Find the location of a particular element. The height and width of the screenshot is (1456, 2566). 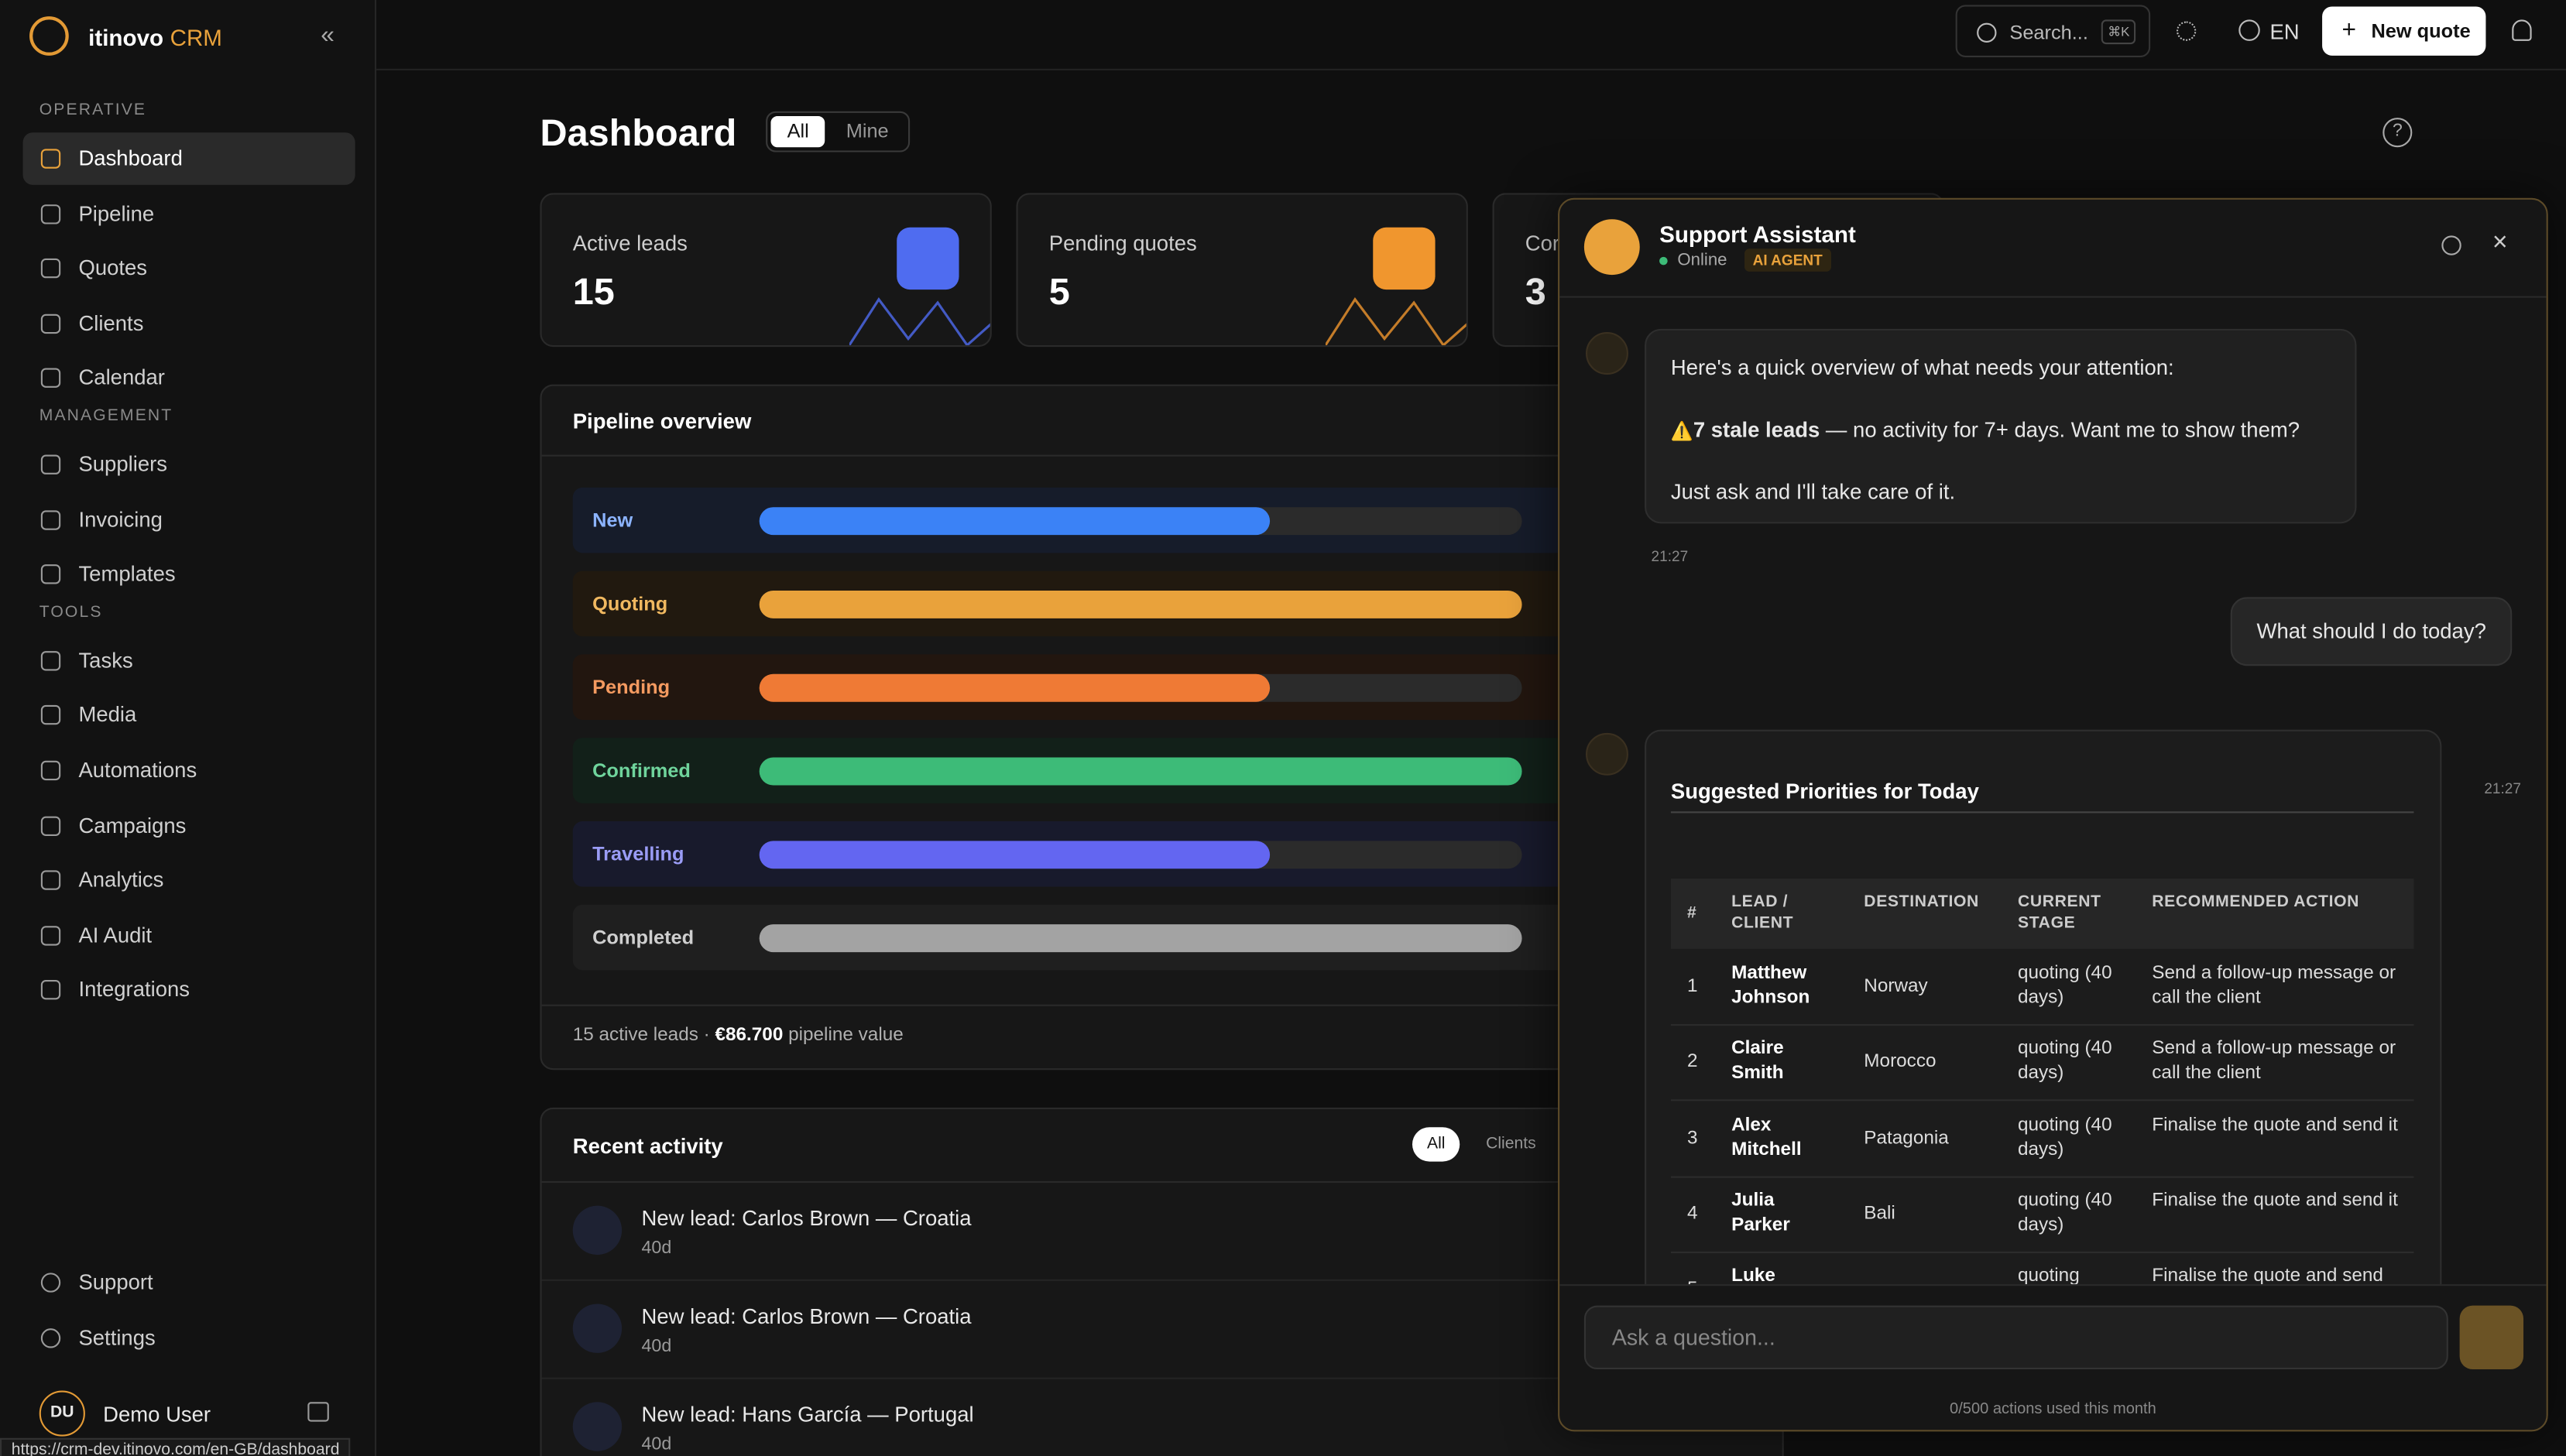

language-icon is located at coordinates (2249, 30).